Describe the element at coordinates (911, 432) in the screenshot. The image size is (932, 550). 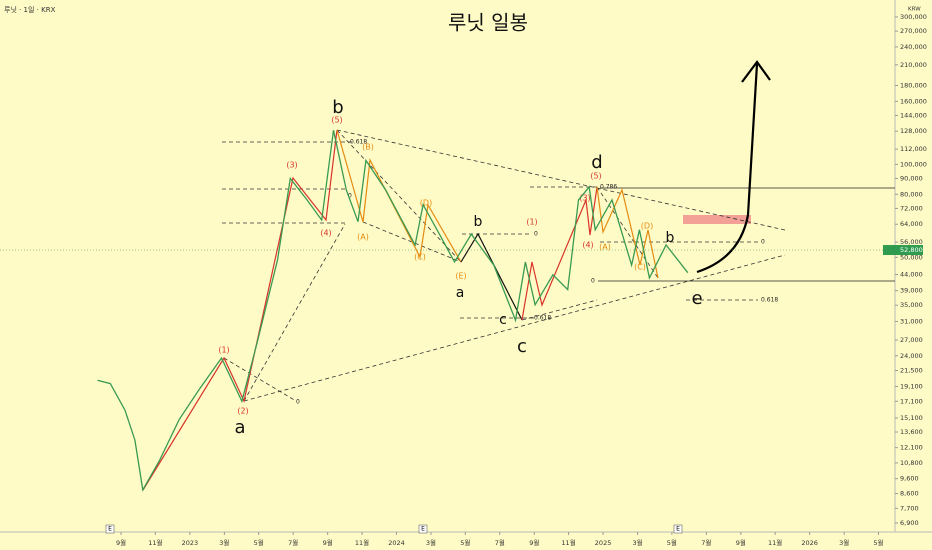
I see `y-tick-label: 13,600` at that location.